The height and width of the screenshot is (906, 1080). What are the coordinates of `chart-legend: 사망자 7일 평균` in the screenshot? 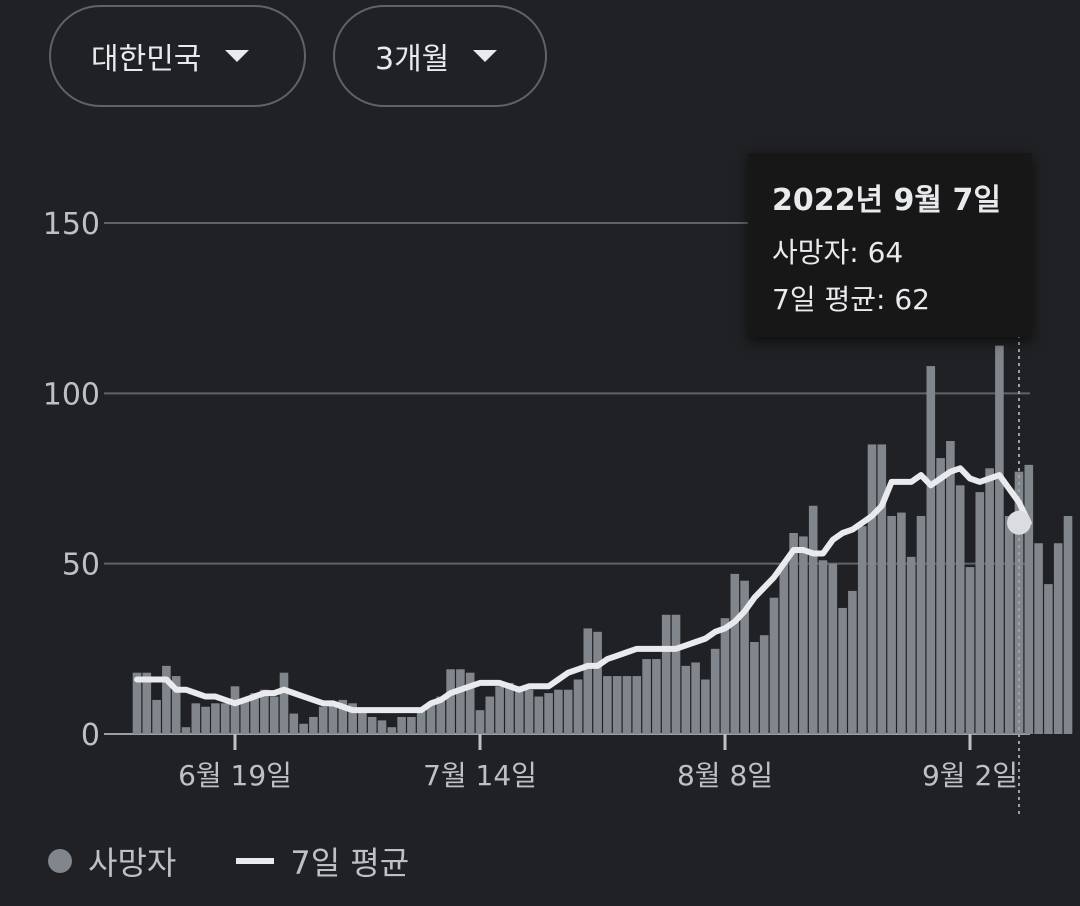 It's located at (228, 861).